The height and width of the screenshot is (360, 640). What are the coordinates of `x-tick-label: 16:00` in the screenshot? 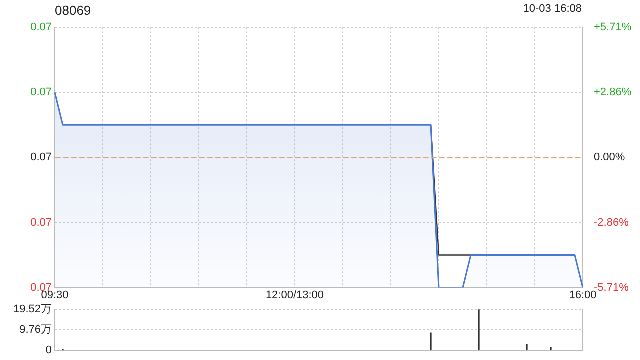 It's located at (583, 295).